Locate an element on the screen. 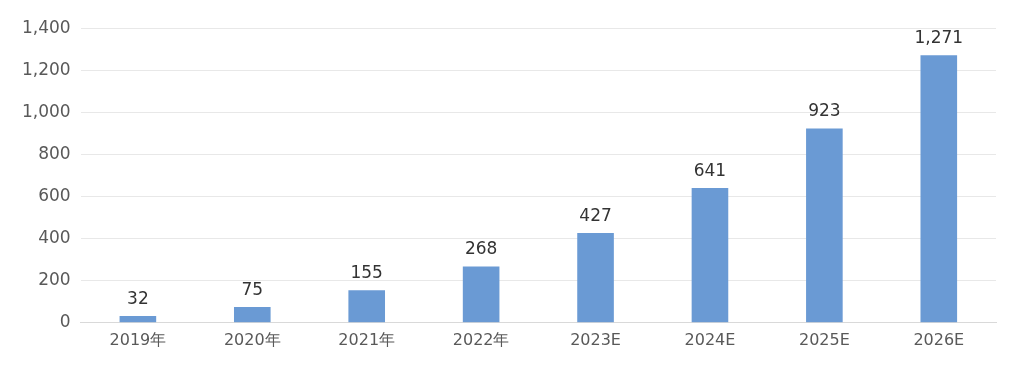  x-tick-label: 2026E is located at coordinates (939, 339).